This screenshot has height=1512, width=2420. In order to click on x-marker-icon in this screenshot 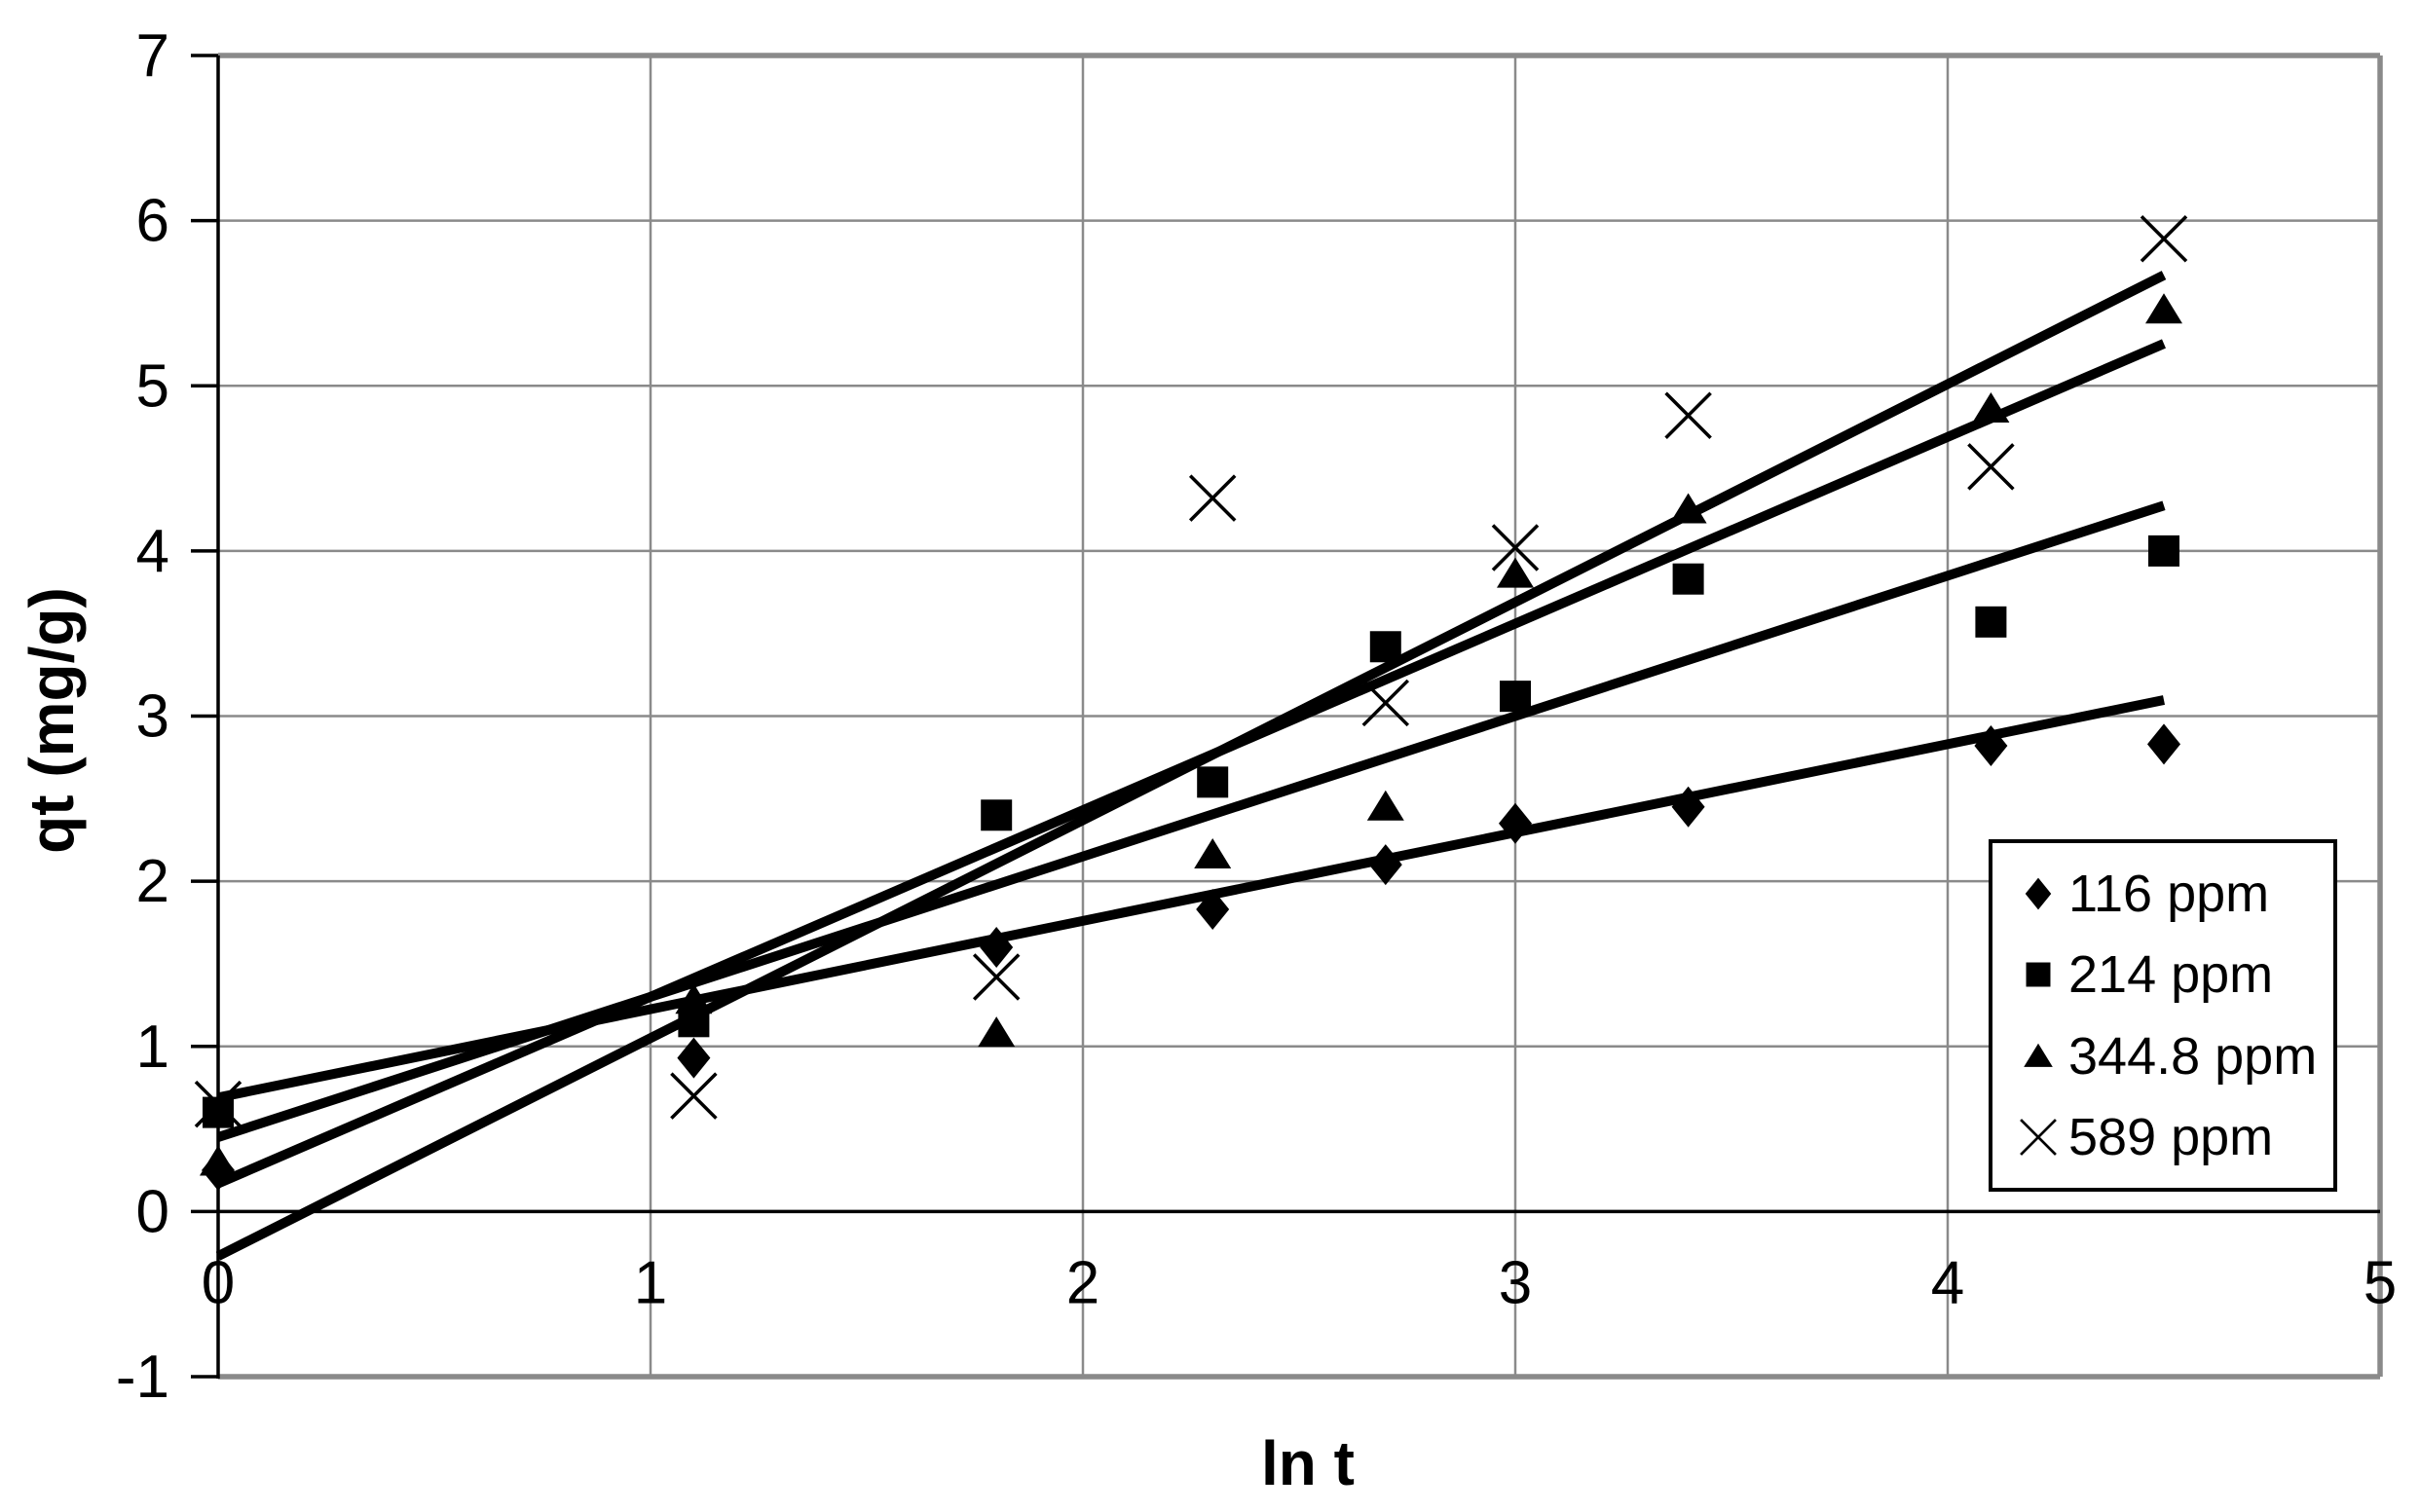, I will do `click(2039, 1137)`.